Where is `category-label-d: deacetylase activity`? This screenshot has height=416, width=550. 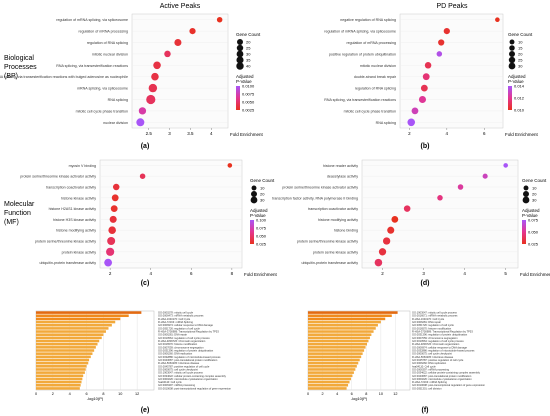
category-label-d: deacetylase activity is located at coordinates (342, 177).